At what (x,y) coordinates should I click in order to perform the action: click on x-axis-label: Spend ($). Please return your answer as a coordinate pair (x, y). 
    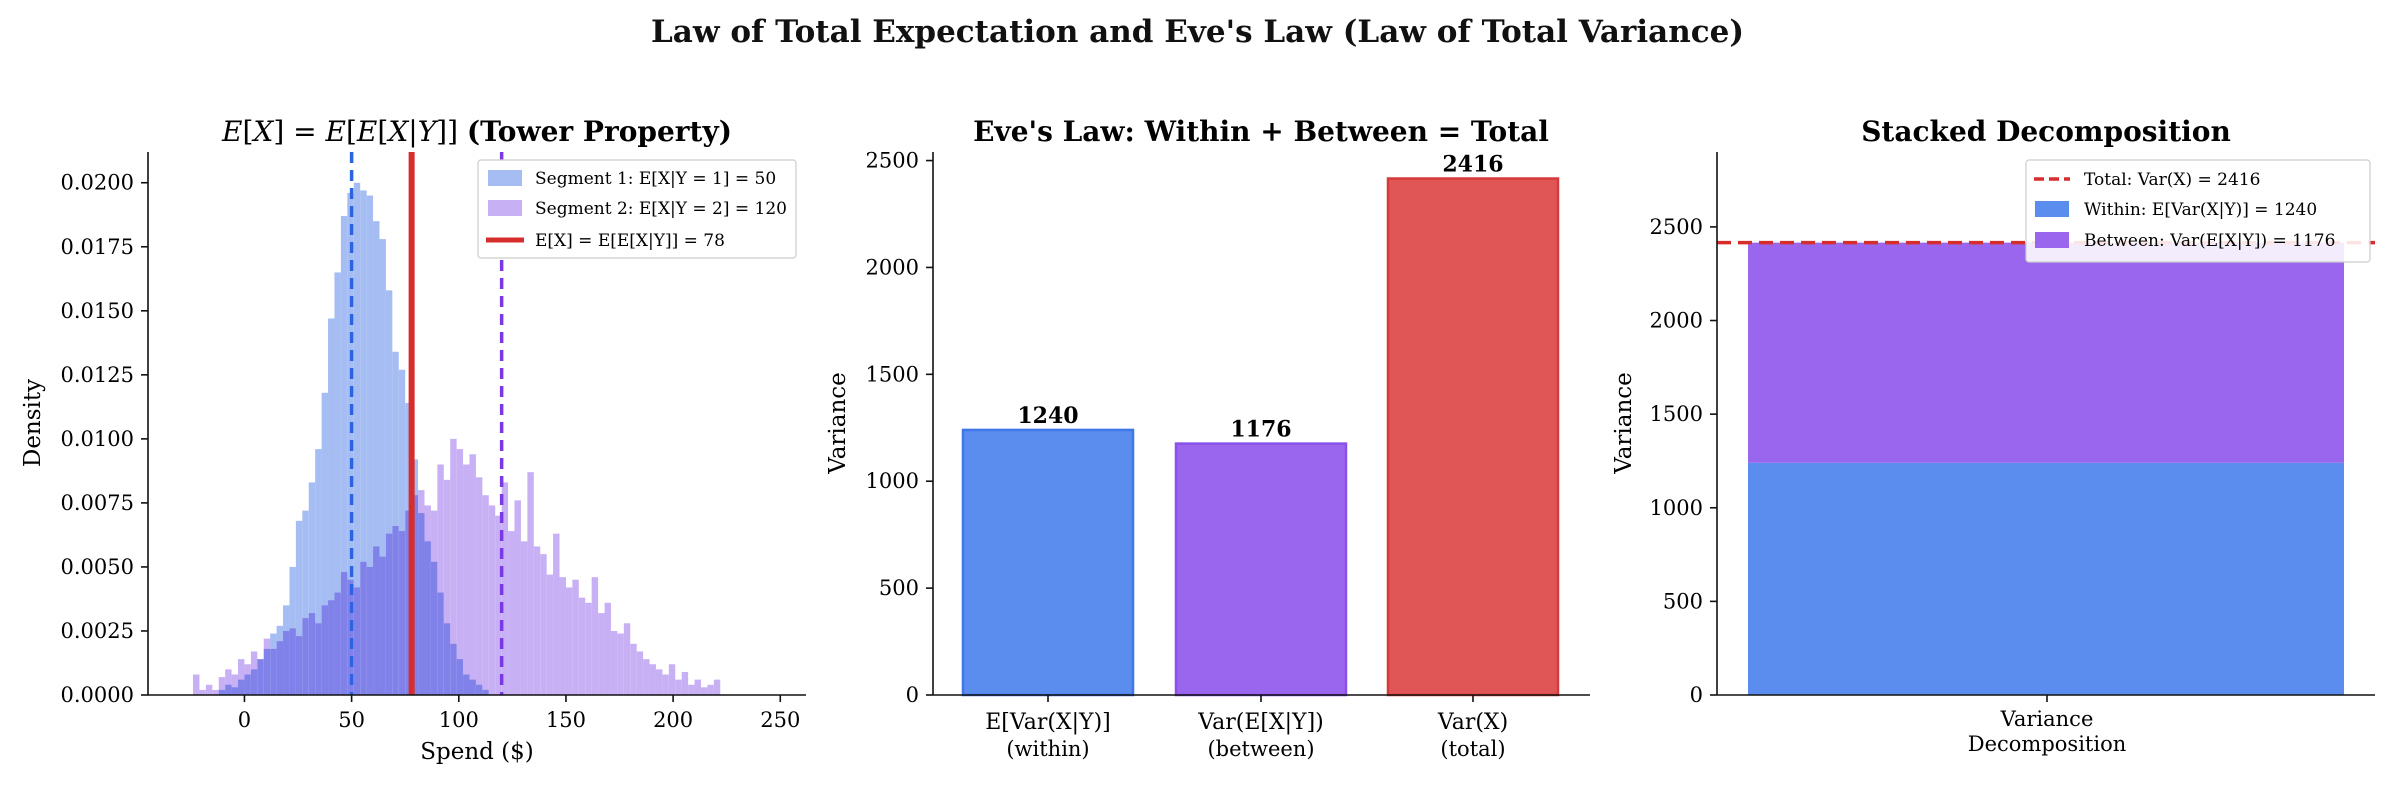
    Looking at the image, I should click on (477, 752).